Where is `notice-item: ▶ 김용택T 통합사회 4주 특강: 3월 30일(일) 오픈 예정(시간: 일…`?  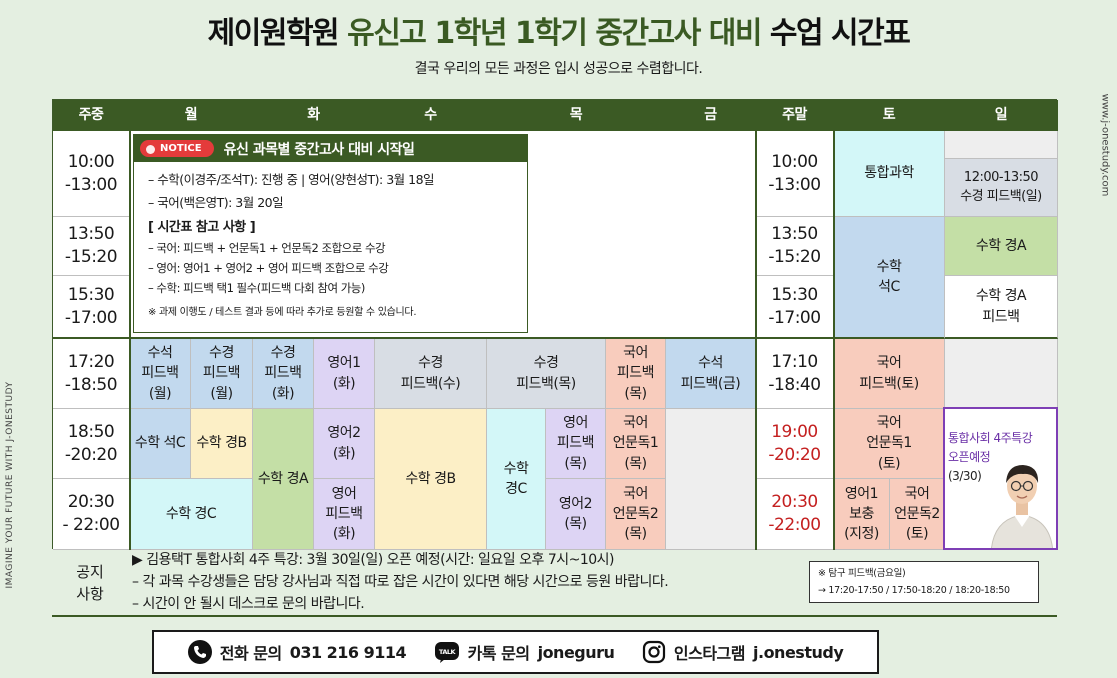 notice-item: ▶ 김용택T 통합사회 4주 특강: 3월 30일(일) 오픈 예정(시간: 일… is located at coordinates (373, 560).